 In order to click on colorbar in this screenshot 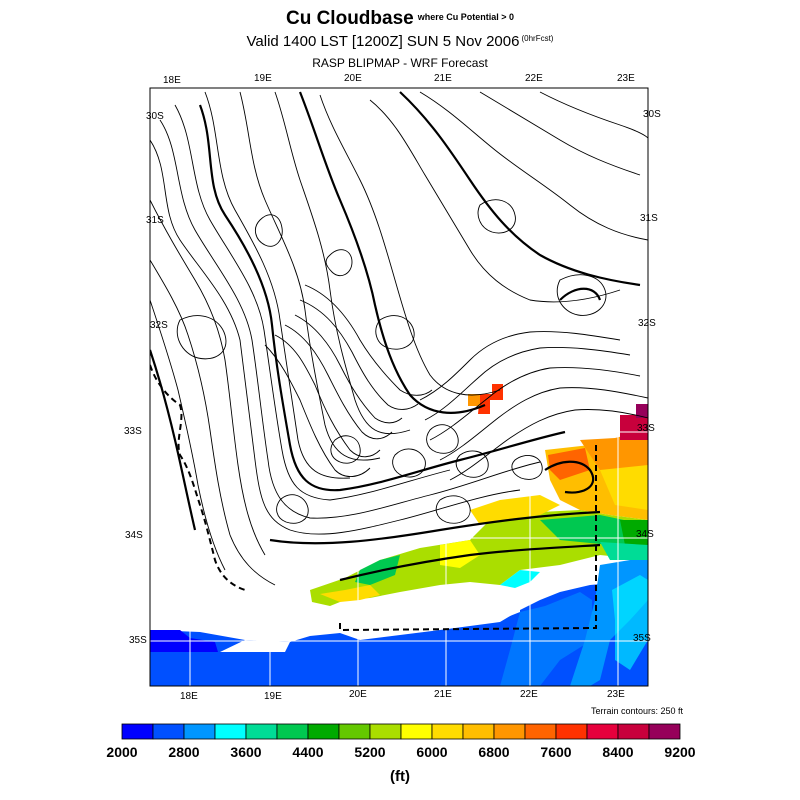, I will do `click(401, 731)`.